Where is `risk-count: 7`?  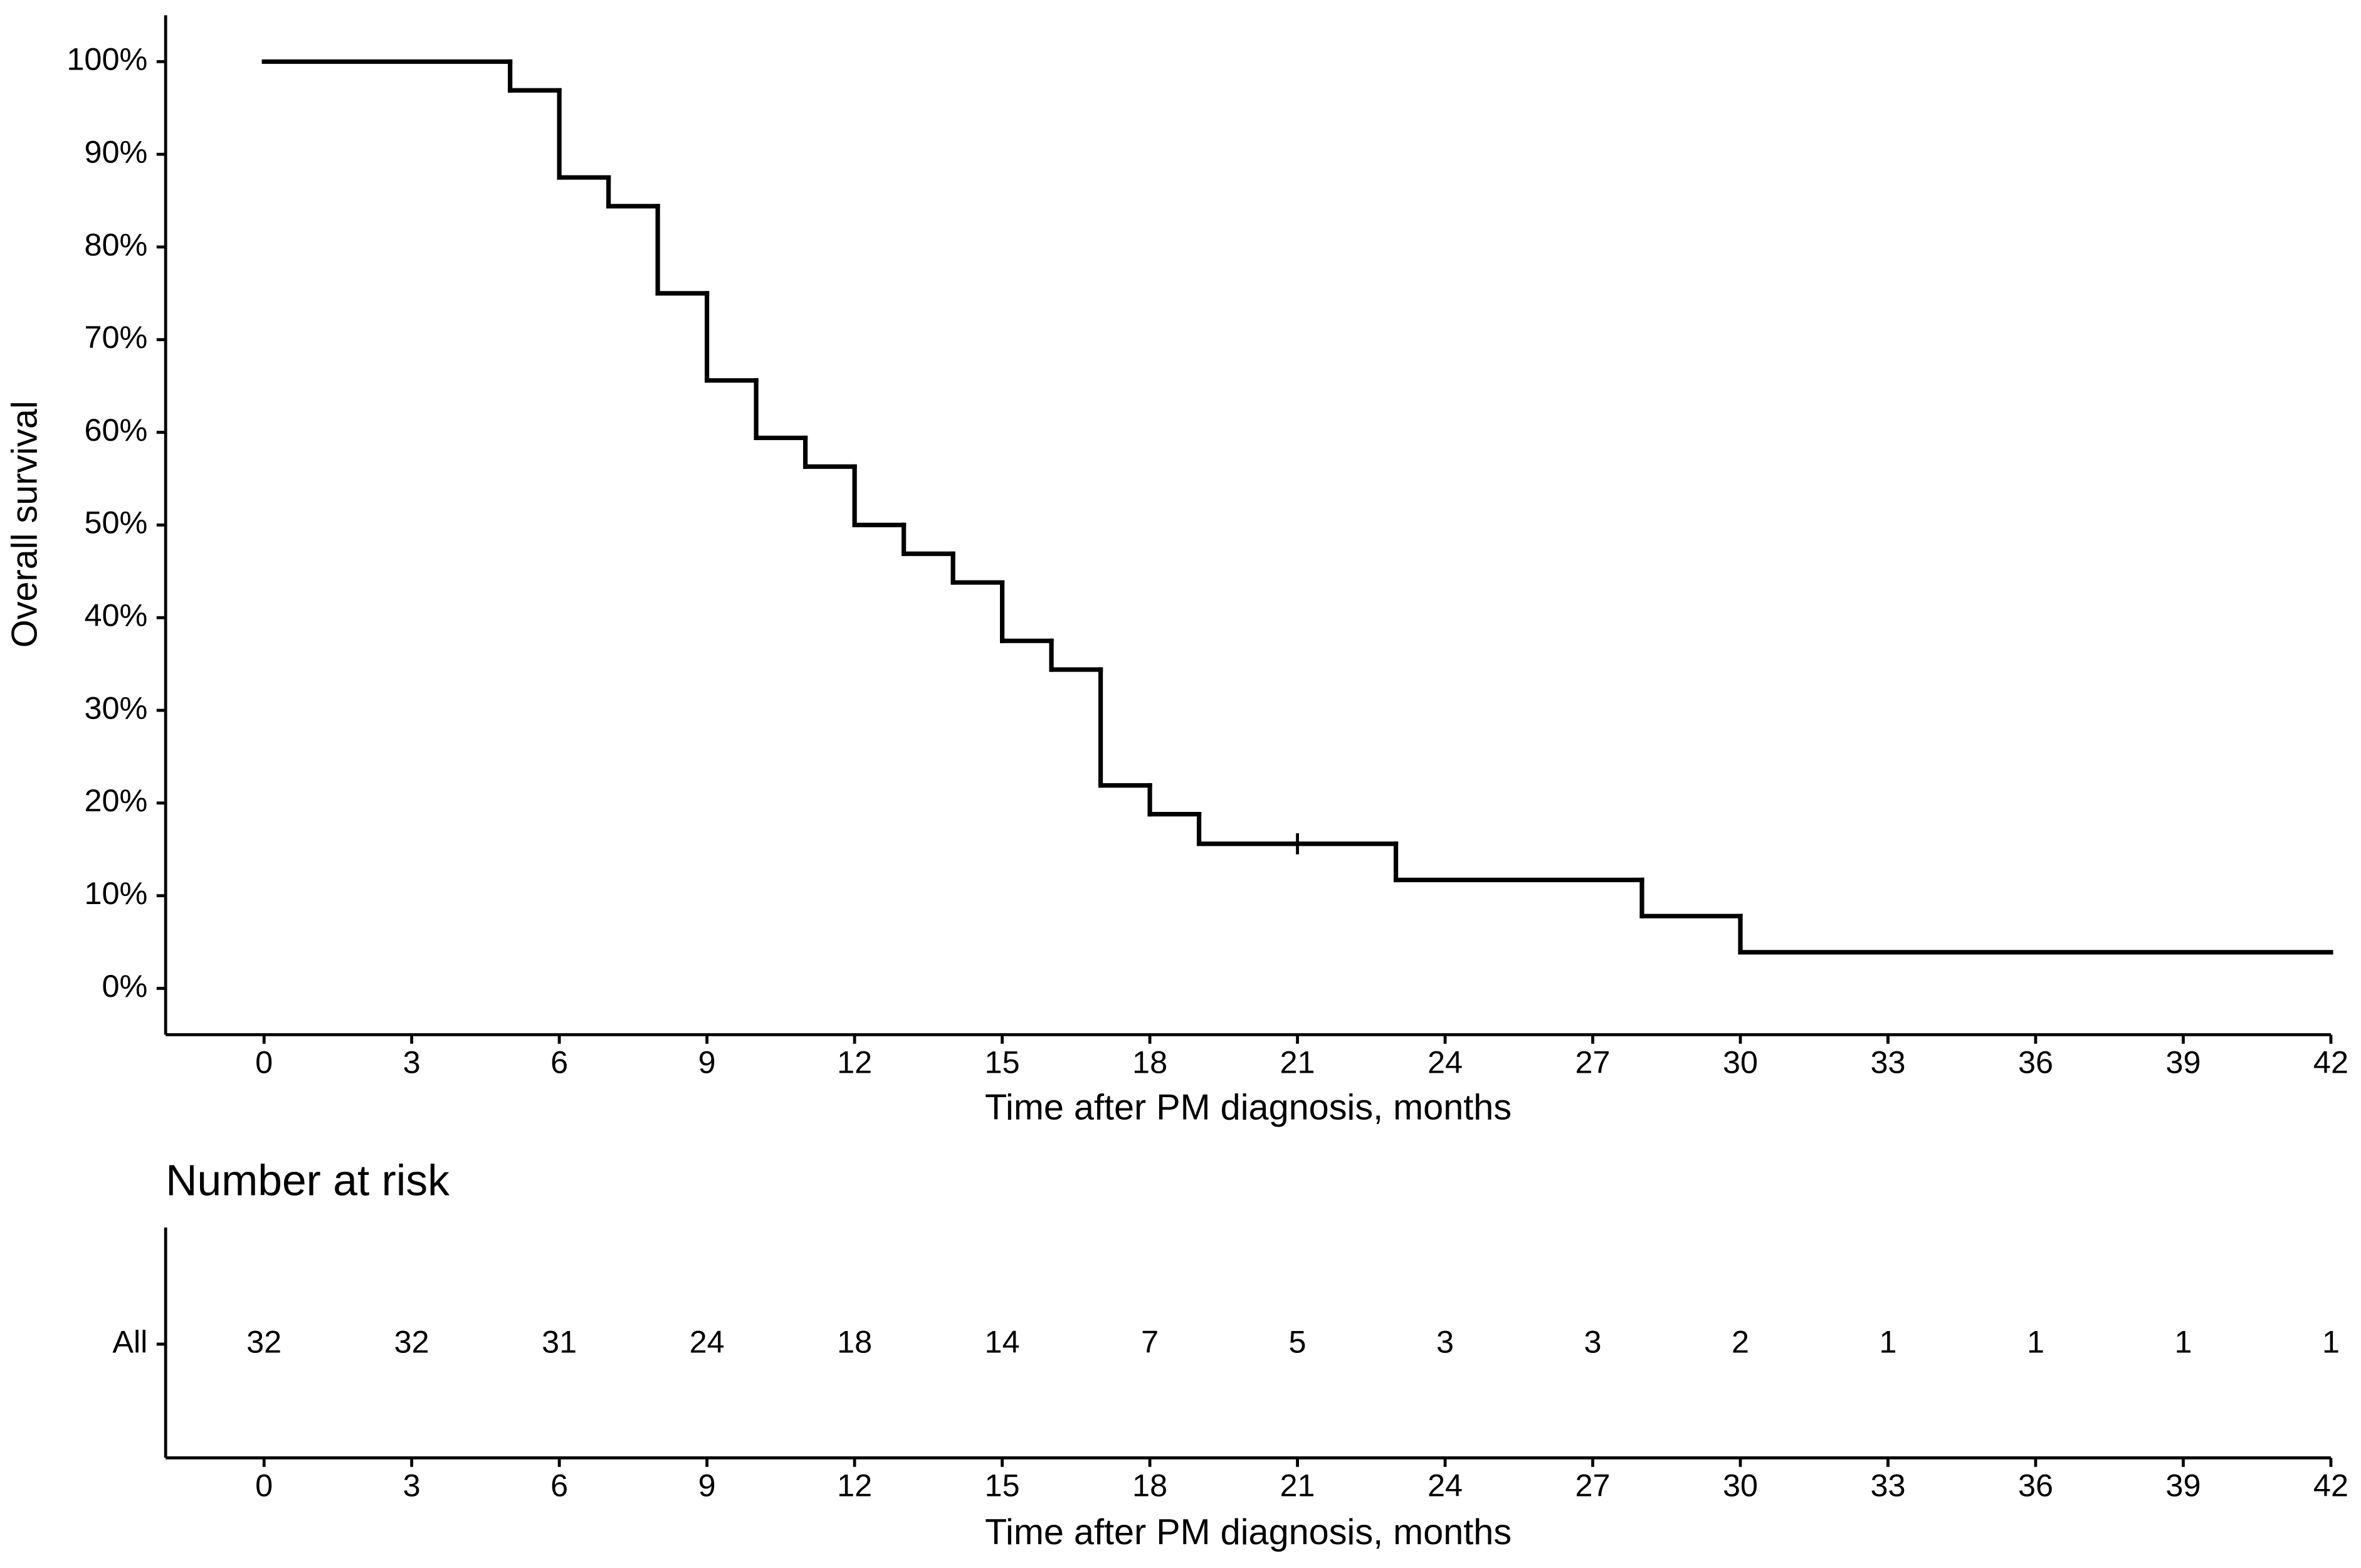 risk-count: 7 is located at coordinates (1150, 1341).